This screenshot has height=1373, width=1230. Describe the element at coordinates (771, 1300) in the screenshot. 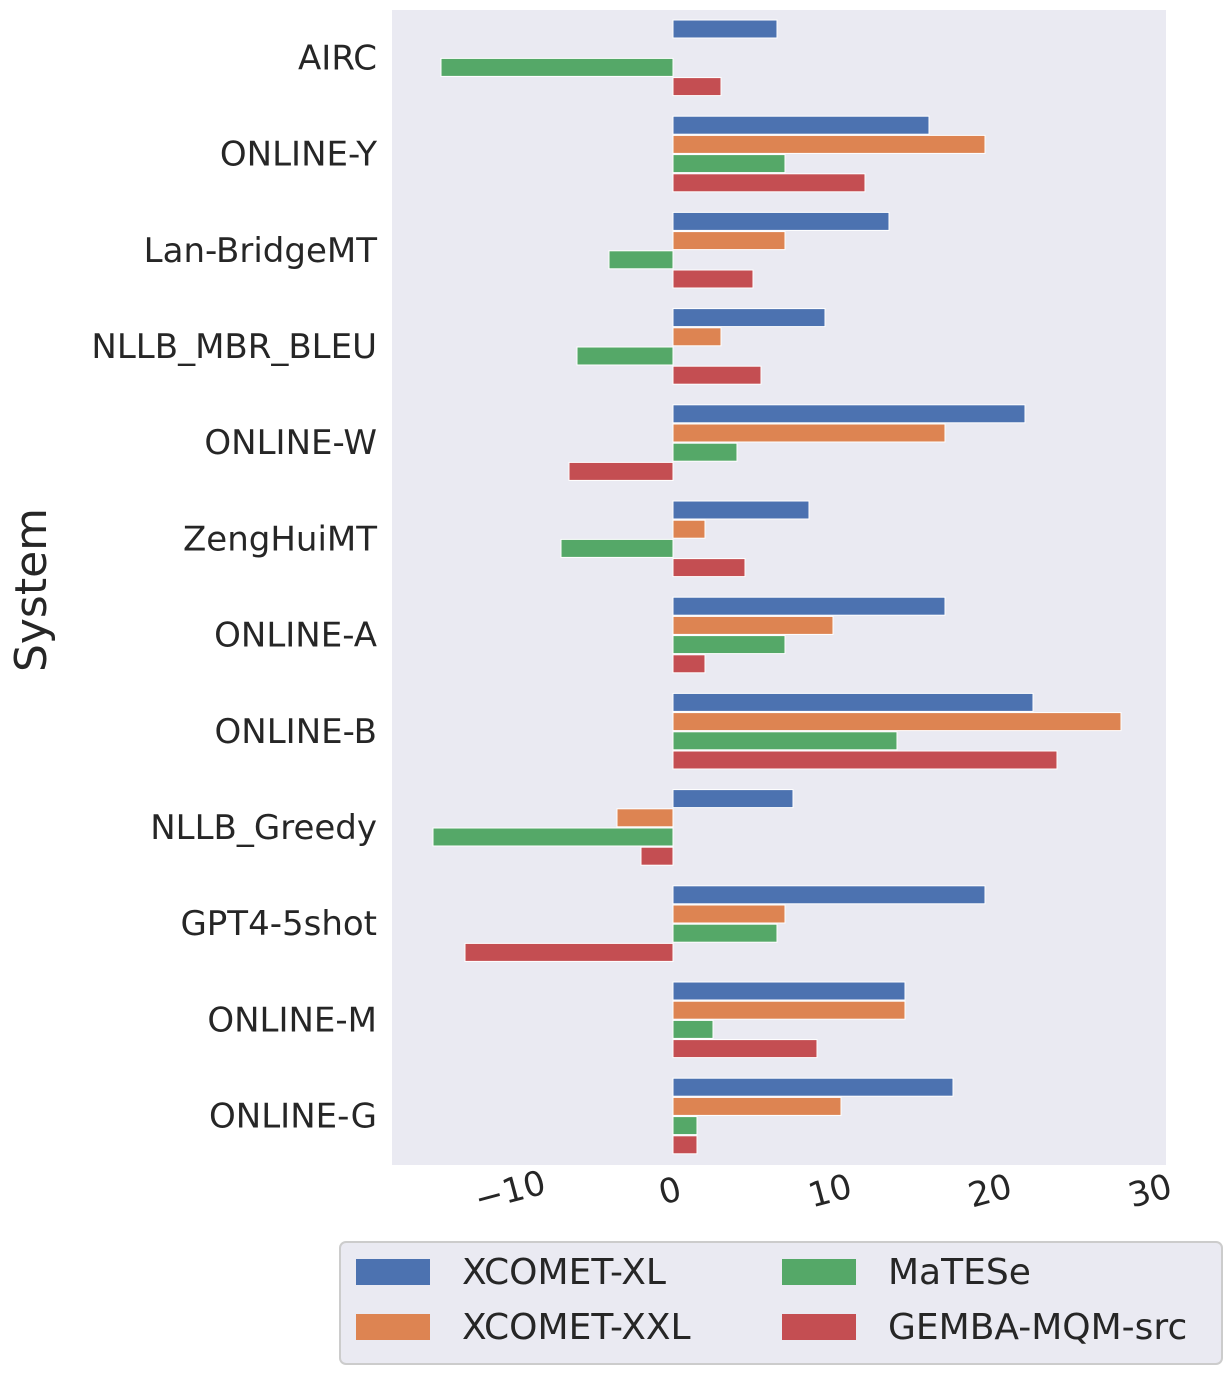

I see `legend-items: XCOMET-XL XCOMET-XXL MaTESe GEMBA-MQM-src` at that location.